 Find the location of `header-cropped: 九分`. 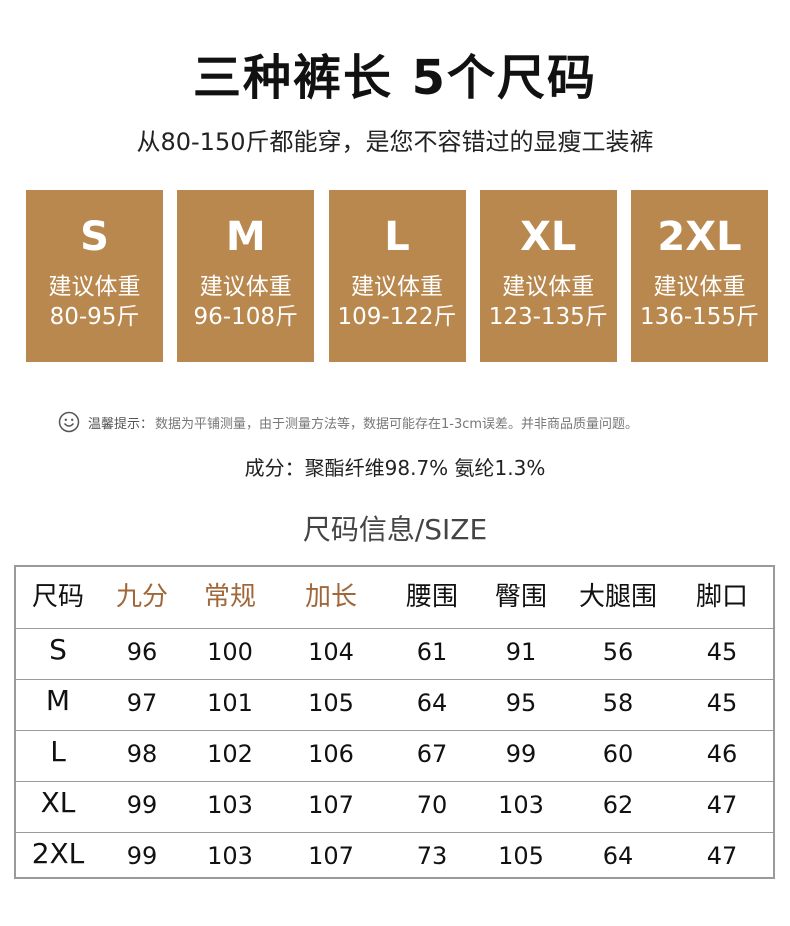

header-cropped: 九分 is located at coordinates (141, 597).